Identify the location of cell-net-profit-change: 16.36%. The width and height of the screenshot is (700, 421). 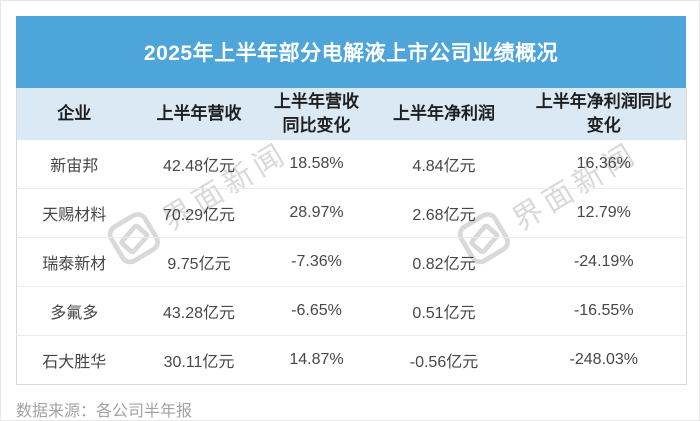
(603, 163).